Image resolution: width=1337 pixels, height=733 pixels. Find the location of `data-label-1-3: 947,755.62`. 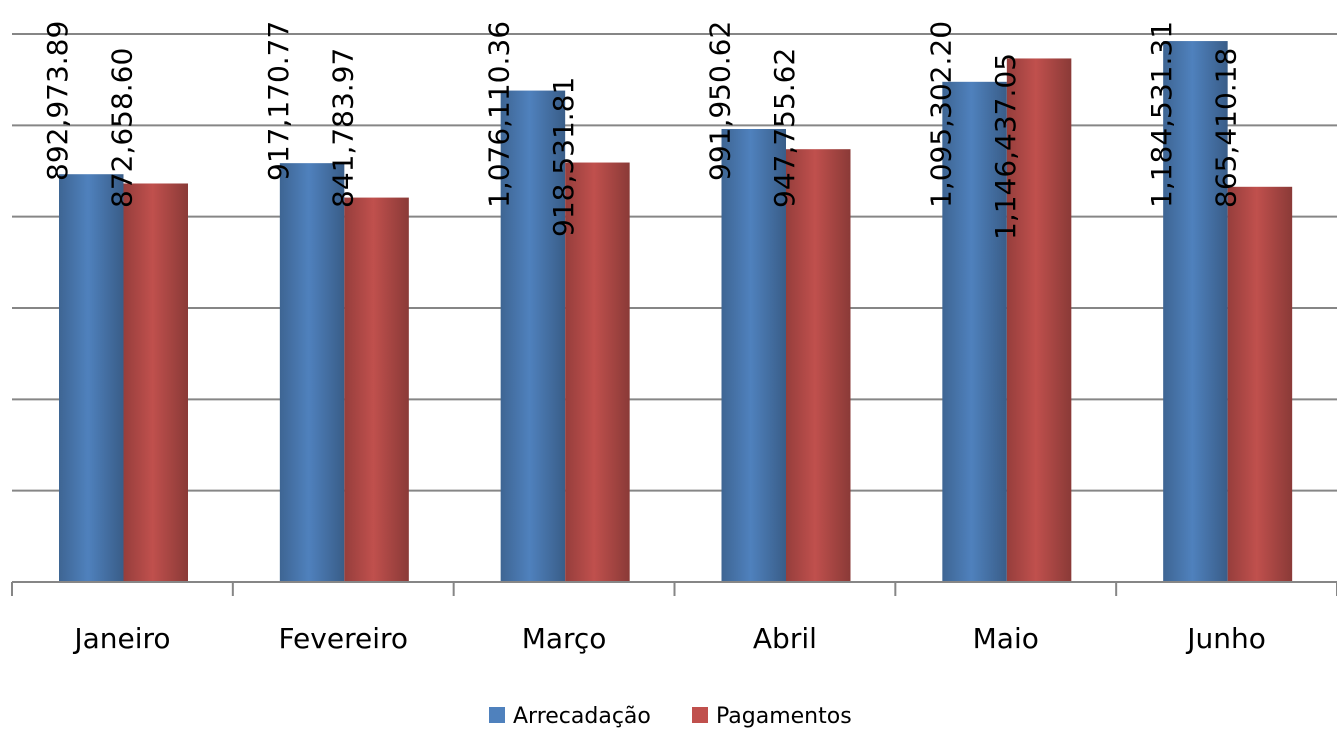

data-label-1-3: 947,755.62 is located at coordinates (784, 128).